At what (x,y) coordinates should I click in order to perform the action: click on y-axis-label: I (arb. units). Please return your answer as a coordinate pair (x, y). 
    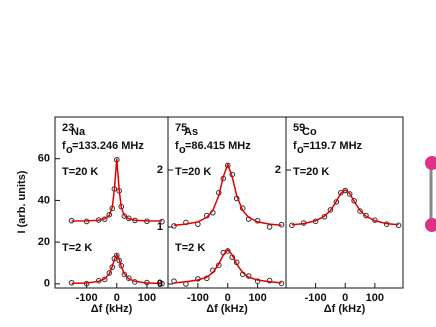
    Looking at the image, I should click on (22, 201).